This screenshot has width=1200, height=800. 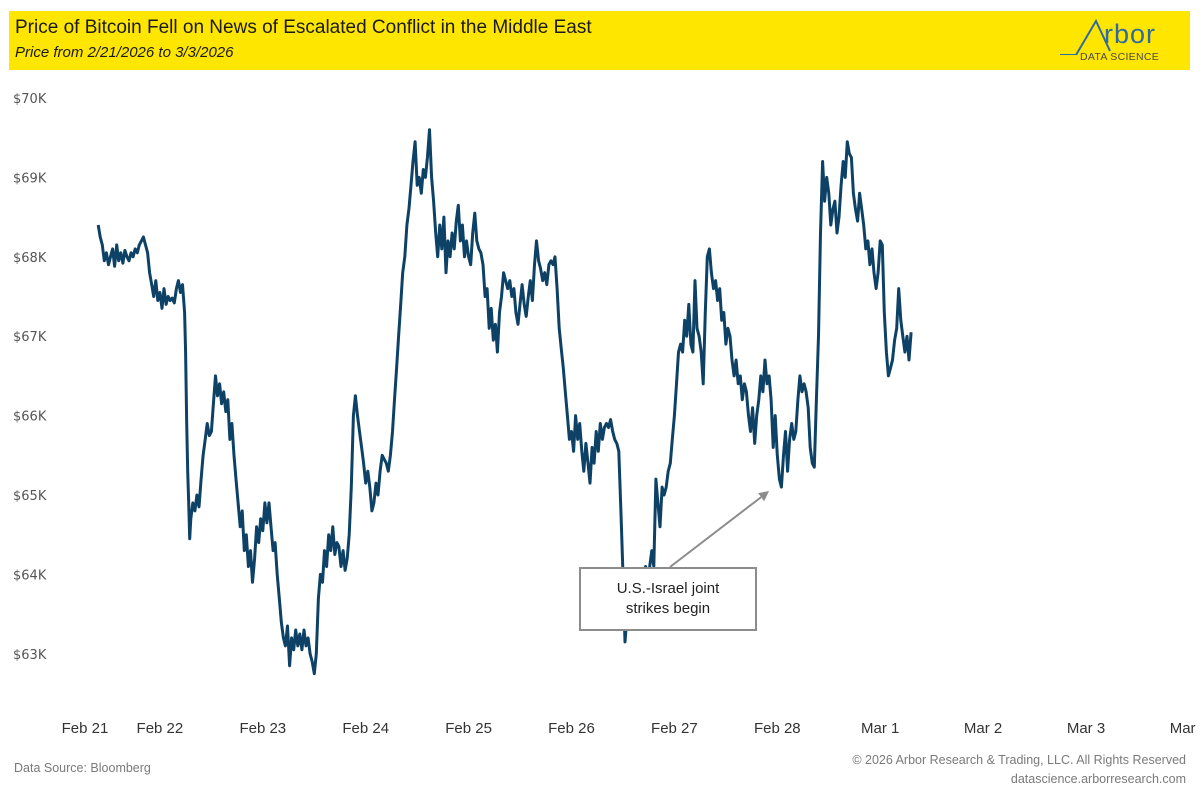 I want to click on logo-subtitle: DATA SCIENCE, so click(x=1120, y=57).